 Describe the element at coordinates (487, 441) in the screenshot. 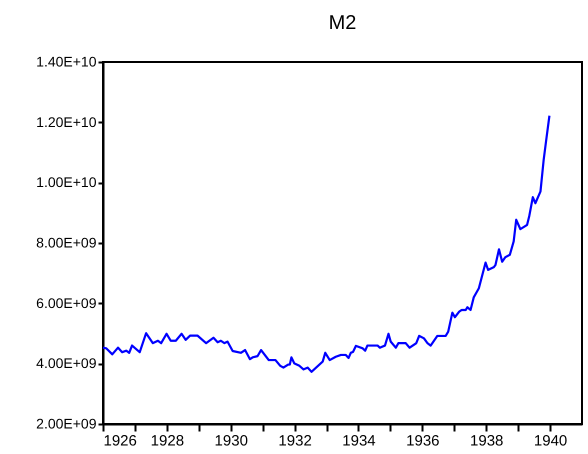

I see `x-tick-label: 1938` at that location.